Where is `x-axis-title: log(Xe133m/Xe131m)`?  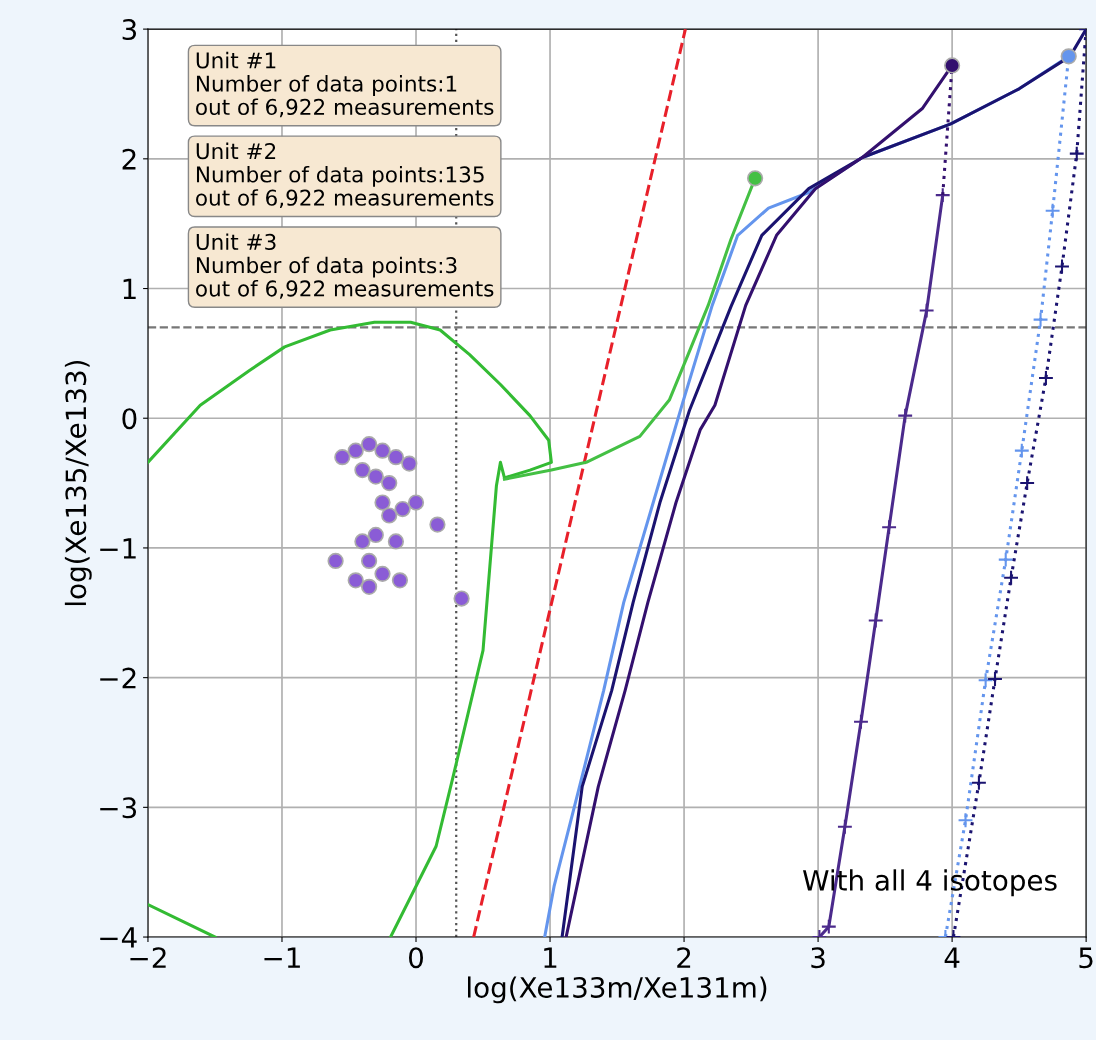 x-axis-title: log(Xe133m/Xe131m) is located at coordinates (617, 990).